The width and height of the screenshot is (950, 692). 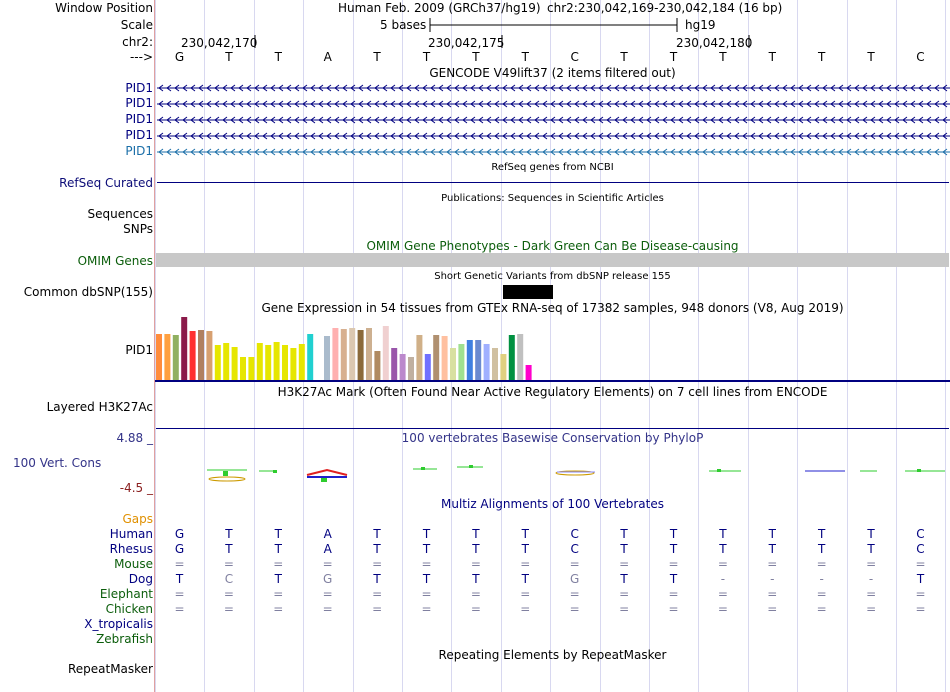 What do you see at coordinates (57, 463) in the screenshot?
I see `conservation-label: 100 Vert. Cons` at bounding box center [57, 463].